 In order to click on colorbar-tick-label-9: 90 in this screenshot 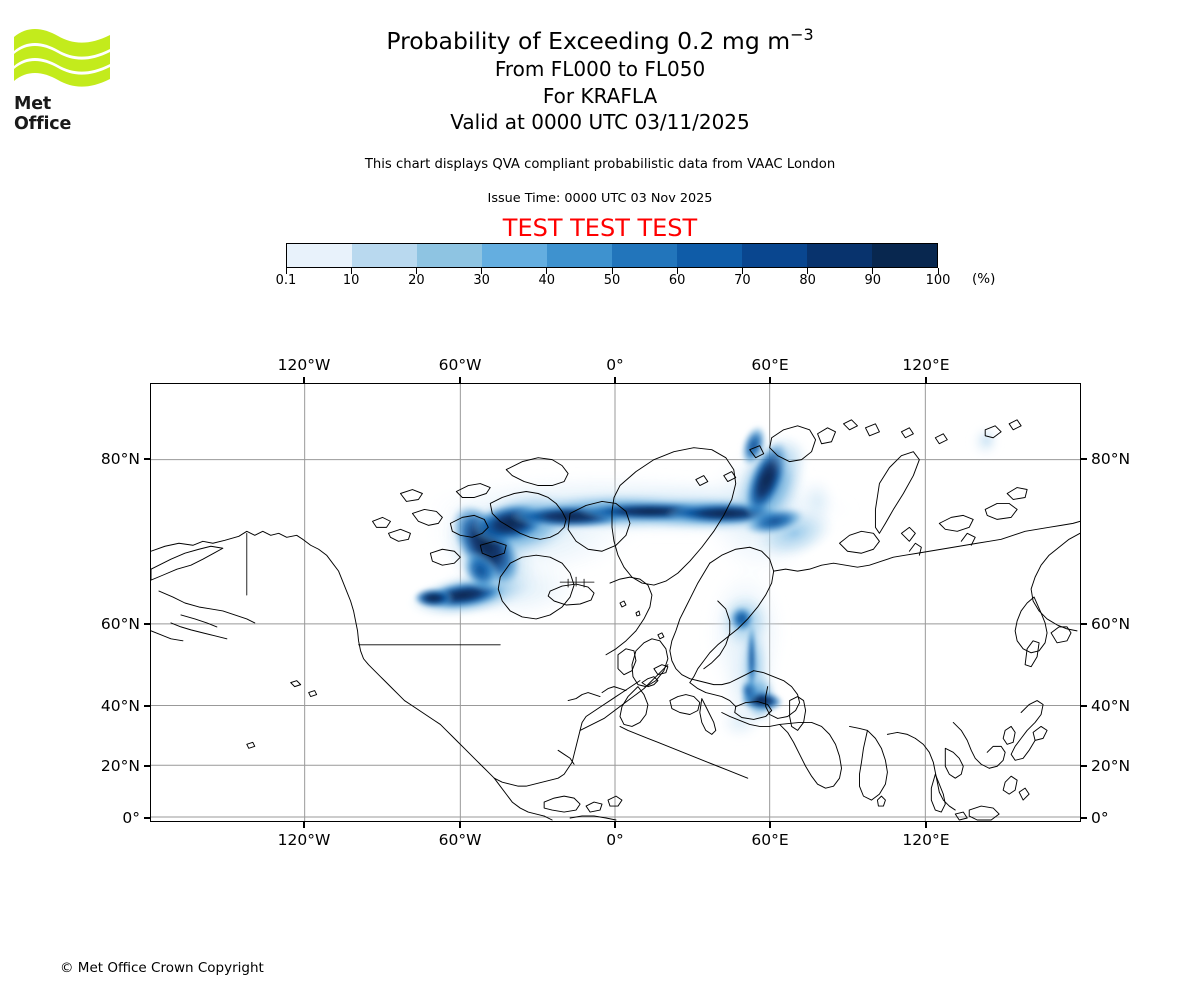, I will do `click(873, 280)`.